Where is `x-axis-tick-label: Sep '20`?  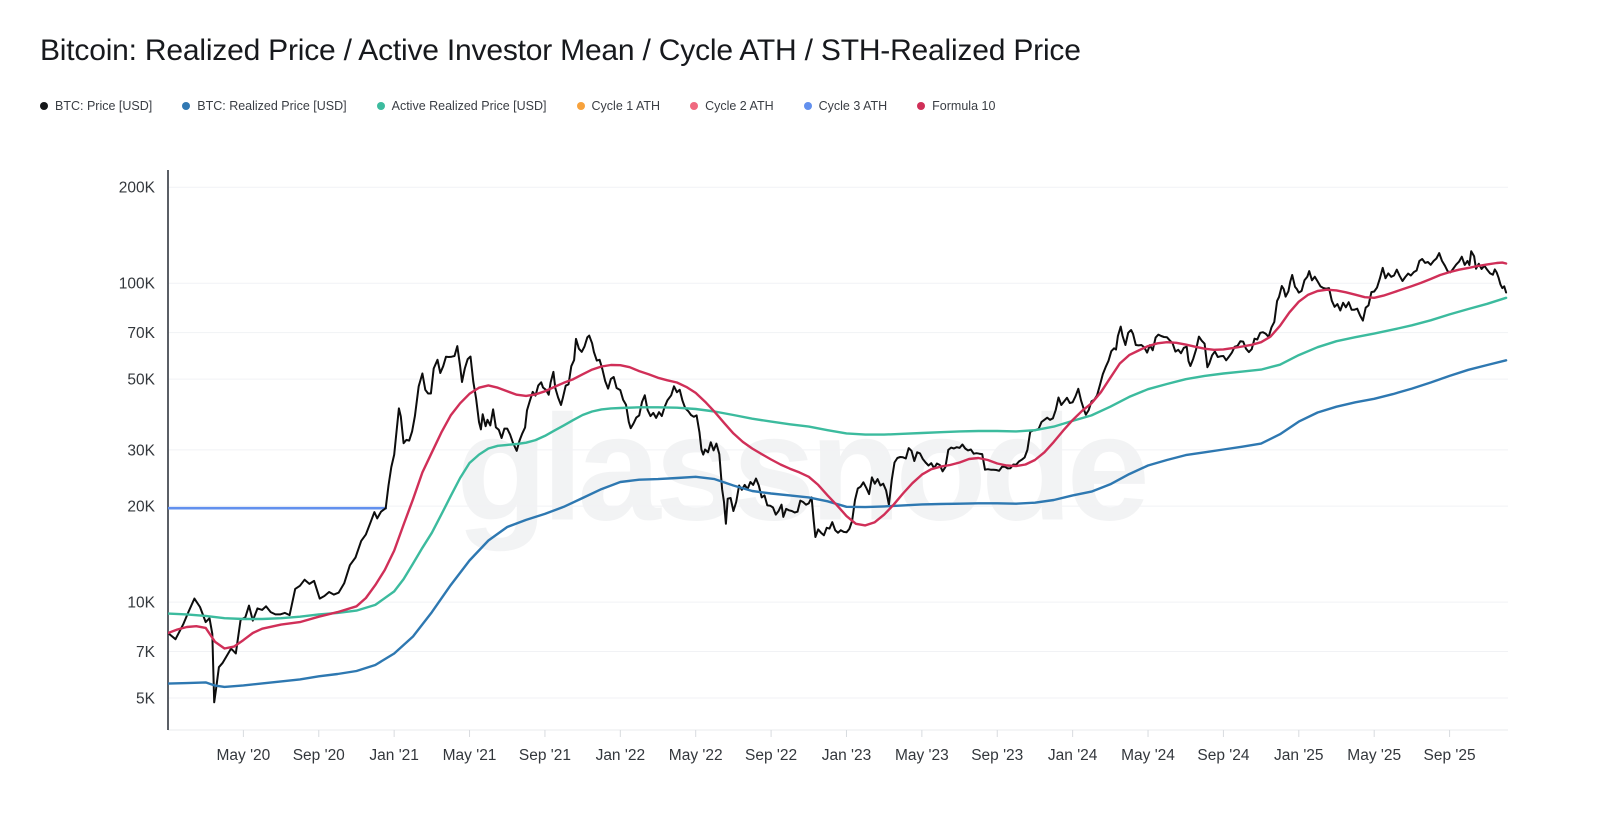 x-axis-tick-label: Sep '20 is located at coordinates (319, 755).